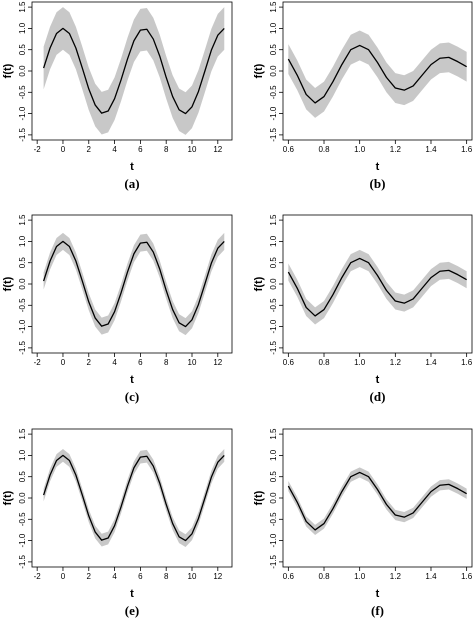 This screenshot has width=474, height=623. I want to click on plot-frame, so click(377, 498).